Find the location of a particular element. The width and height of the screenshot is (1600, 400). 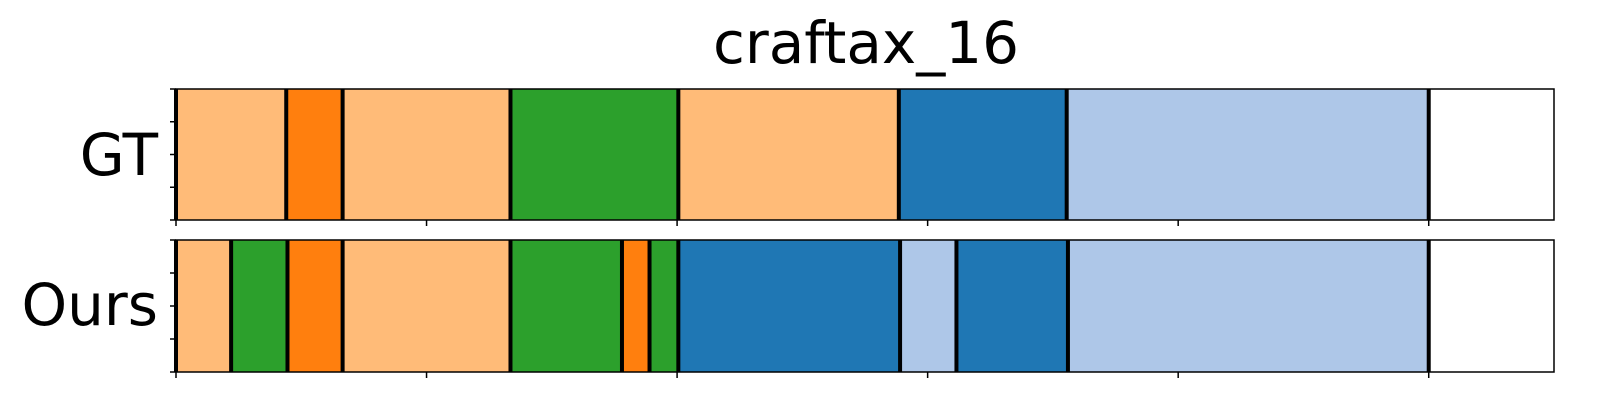

chart-title: craftax_16 is located at coordinates (866, 43).